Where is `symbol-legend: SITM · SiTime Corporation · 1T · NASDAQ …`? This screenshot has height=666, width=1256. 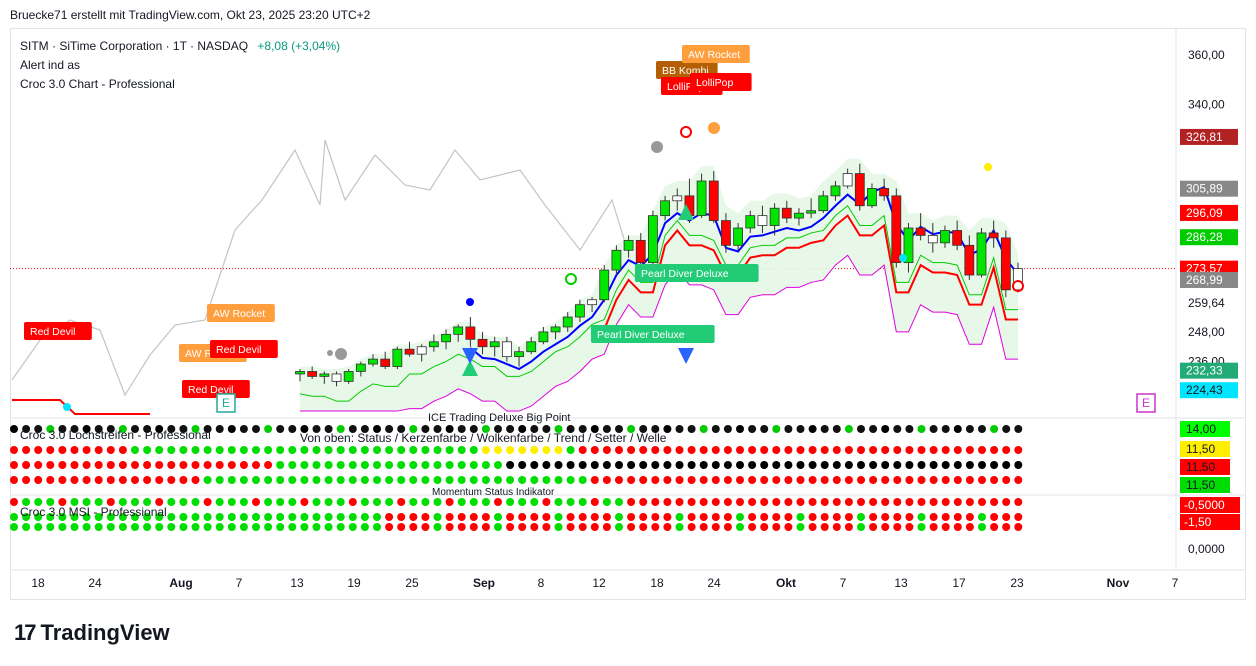
symbol-legend: SITM · SiTime Corporation · 1T · NASDAQ … is located at coordinates (180, 46).